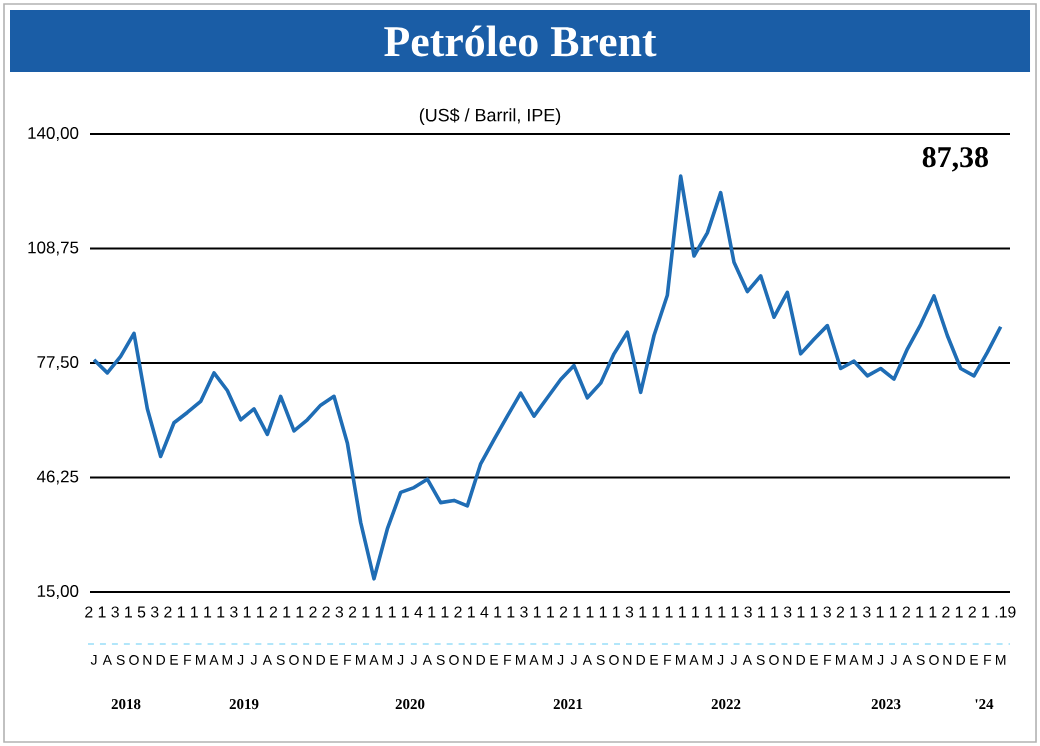 The height and width of the screenshot is (746, 1040). I want to click on y-tick-label: 140,00, so click(53, 134).